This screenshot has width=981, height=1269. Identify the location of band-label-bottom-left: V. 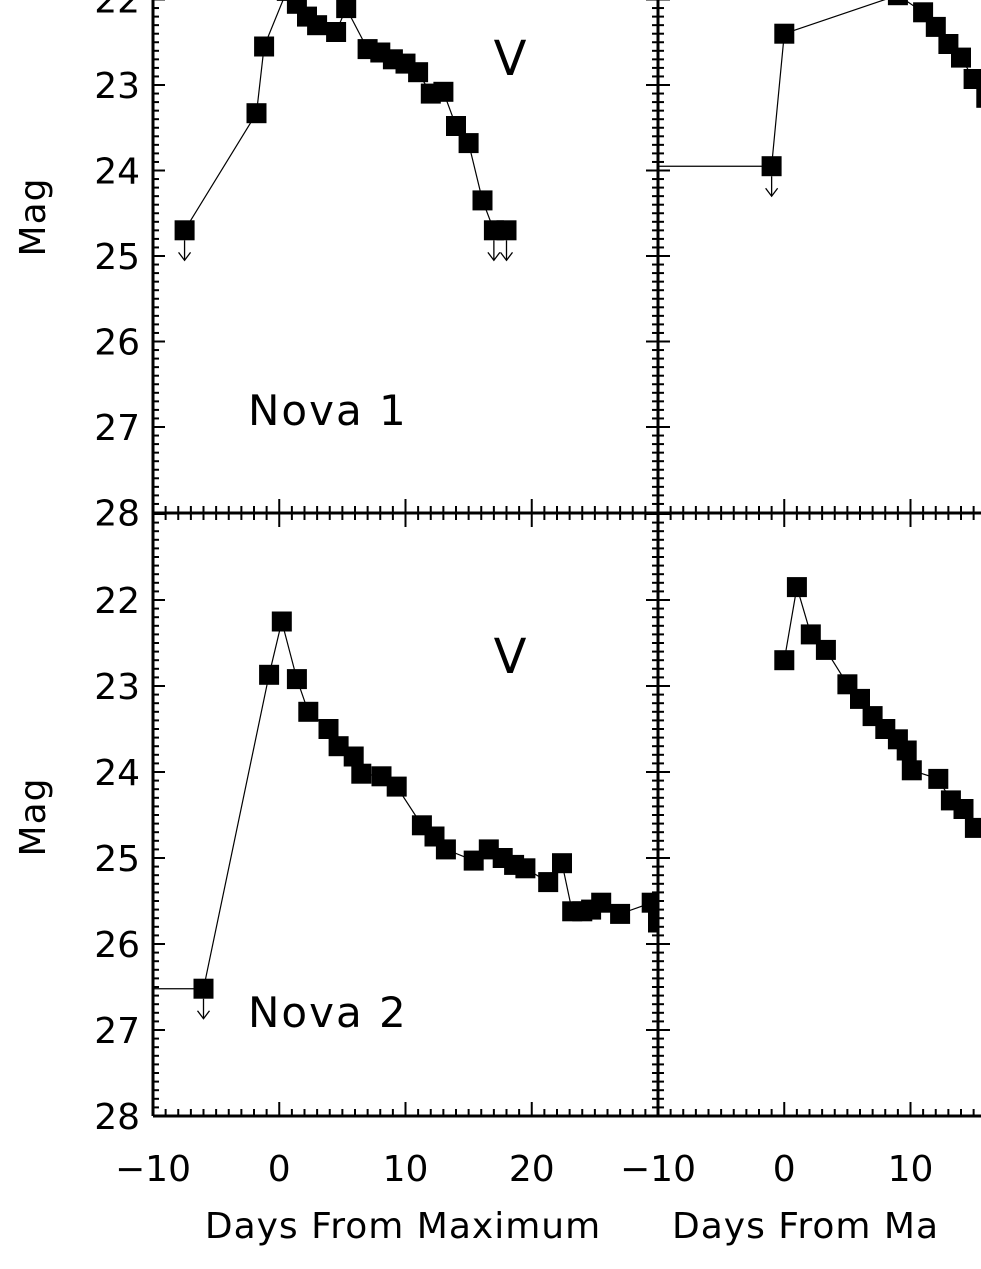
(510, 657).